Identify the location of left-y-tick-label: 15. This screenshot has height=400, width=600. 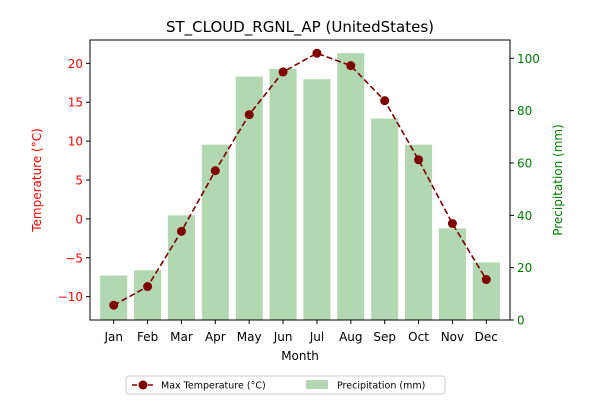
(75, 103).